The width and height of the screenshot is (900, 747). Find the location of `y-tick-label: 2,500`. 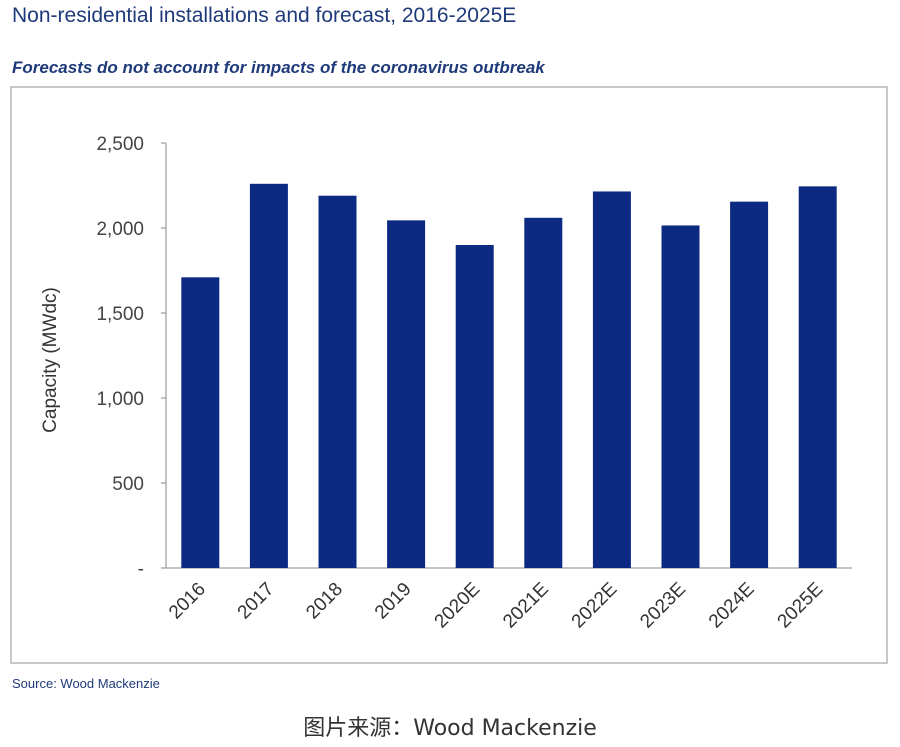

y-tick-label: 2,500 is located at coordinates (120, 144).